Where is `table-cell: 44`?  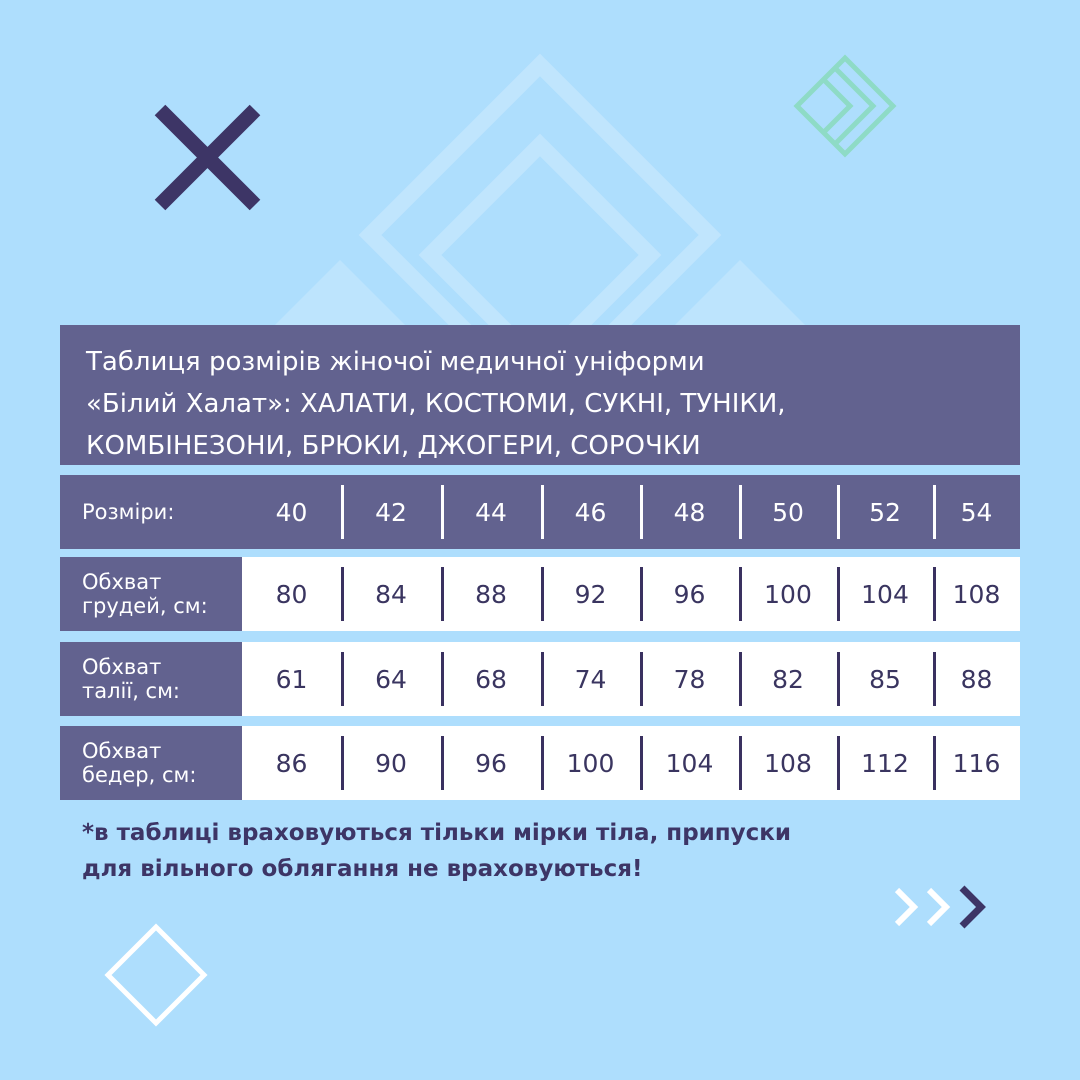
table-cell: 44 is located at coordinates (491, 512).